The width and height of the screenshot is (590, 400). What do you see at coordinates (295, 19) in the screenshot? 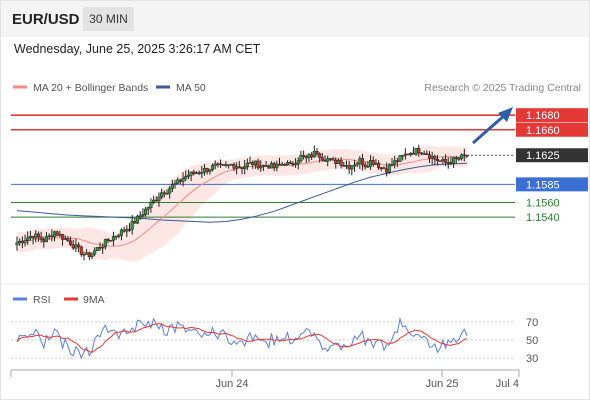
I see `chart-header: EUR/USD 30 MIN` at bounding box center [295, 19].